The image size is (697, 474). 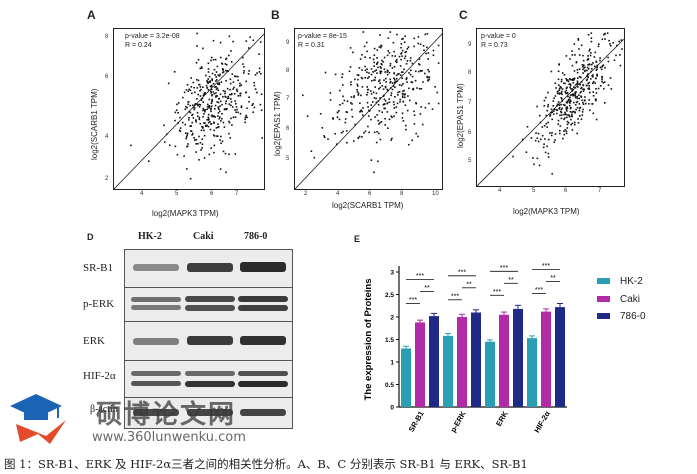 What do you see at coordinates (455, 296) in the screenshot?
I see `significance-label: ***` at bounding box center [455, 296].